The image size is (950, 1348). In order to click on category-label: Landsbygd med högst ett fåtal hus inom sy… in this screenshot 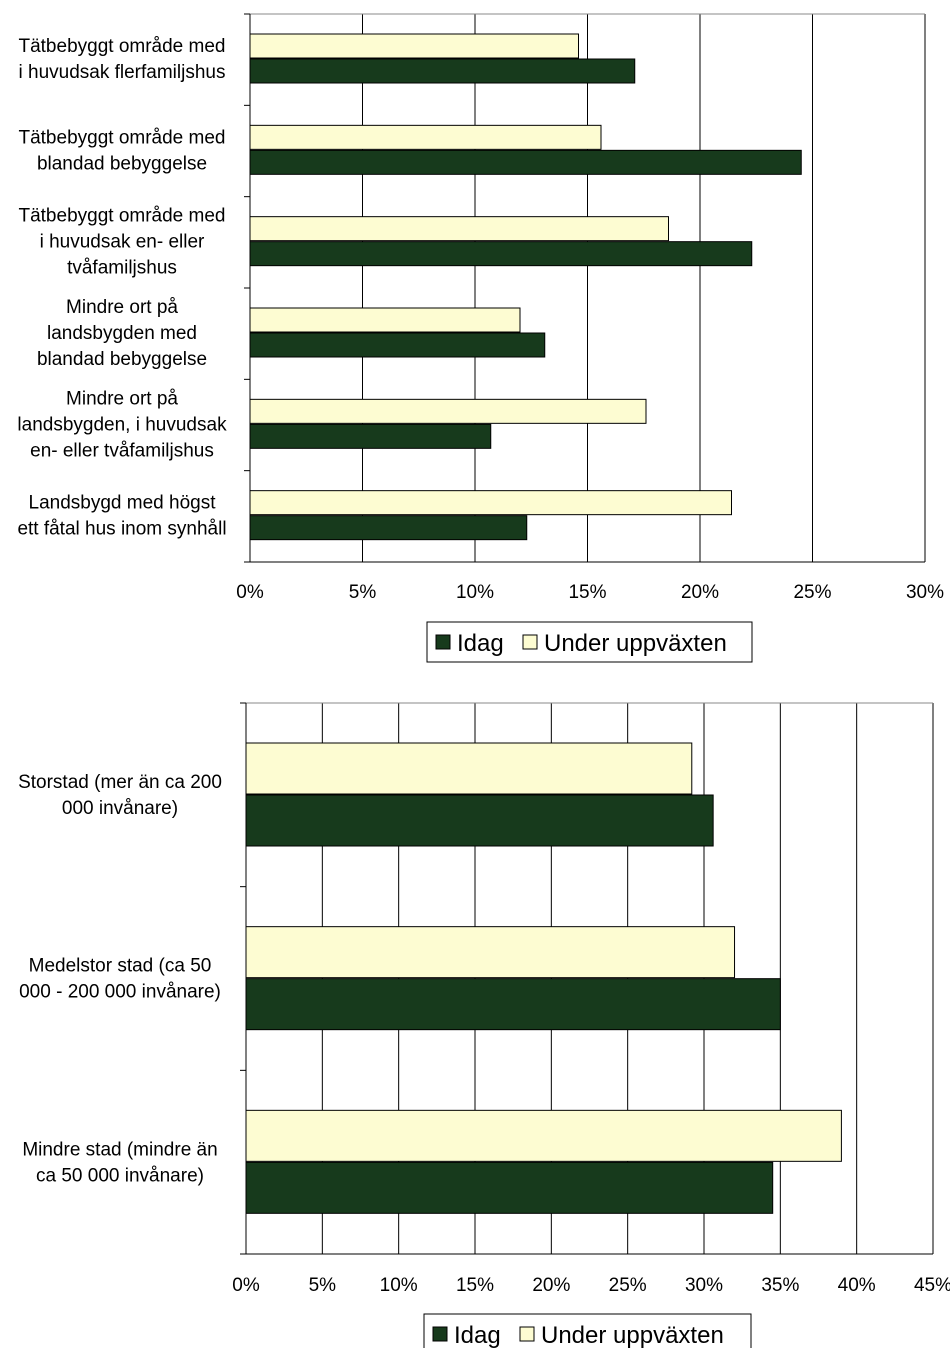, I will do `click(121, 516)`.